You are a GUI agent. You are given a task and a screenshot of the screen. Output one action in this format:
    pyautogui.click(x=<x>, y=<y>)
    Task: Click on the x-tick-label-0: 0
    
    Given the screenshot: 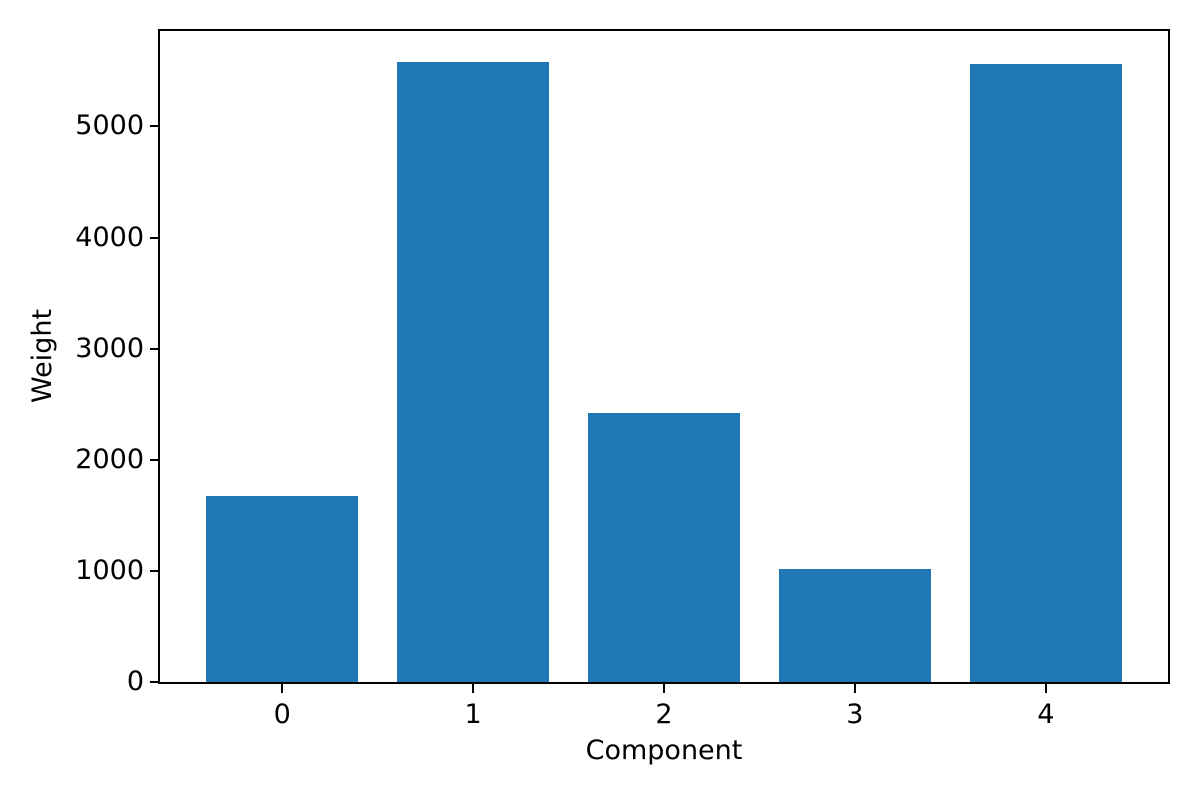 What is the action you would take?
    pyautogui.click(x=282, y=714)
    